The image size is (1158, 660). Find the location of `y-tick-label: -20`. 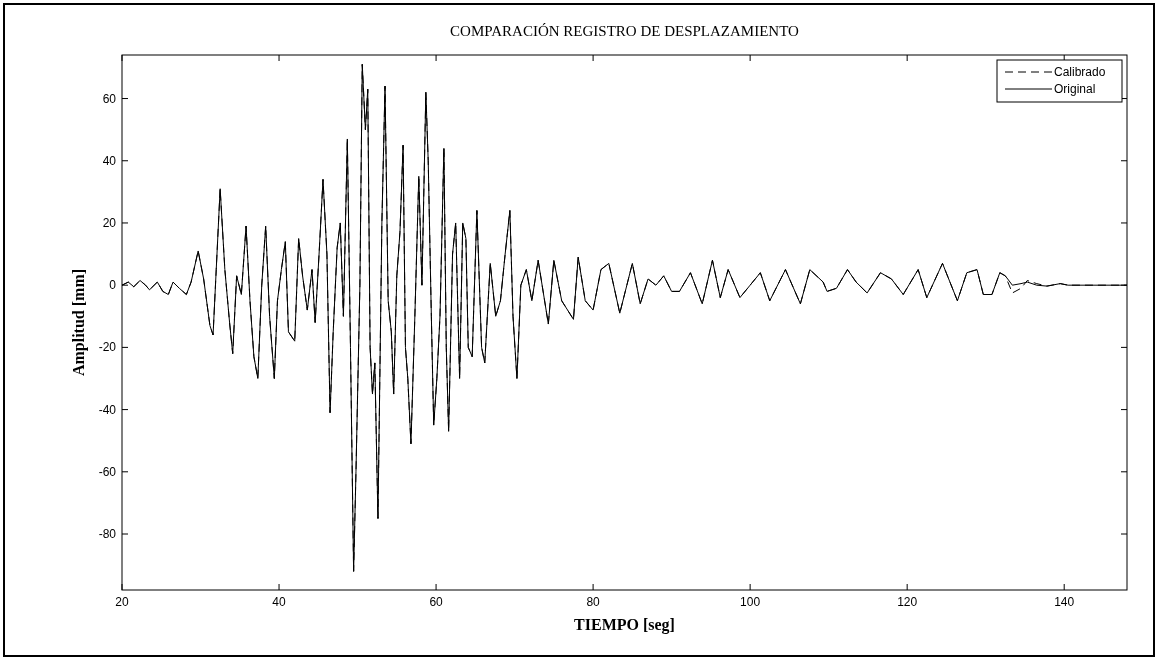

y-tick-label: -20 is located at coordinates (107, 347).